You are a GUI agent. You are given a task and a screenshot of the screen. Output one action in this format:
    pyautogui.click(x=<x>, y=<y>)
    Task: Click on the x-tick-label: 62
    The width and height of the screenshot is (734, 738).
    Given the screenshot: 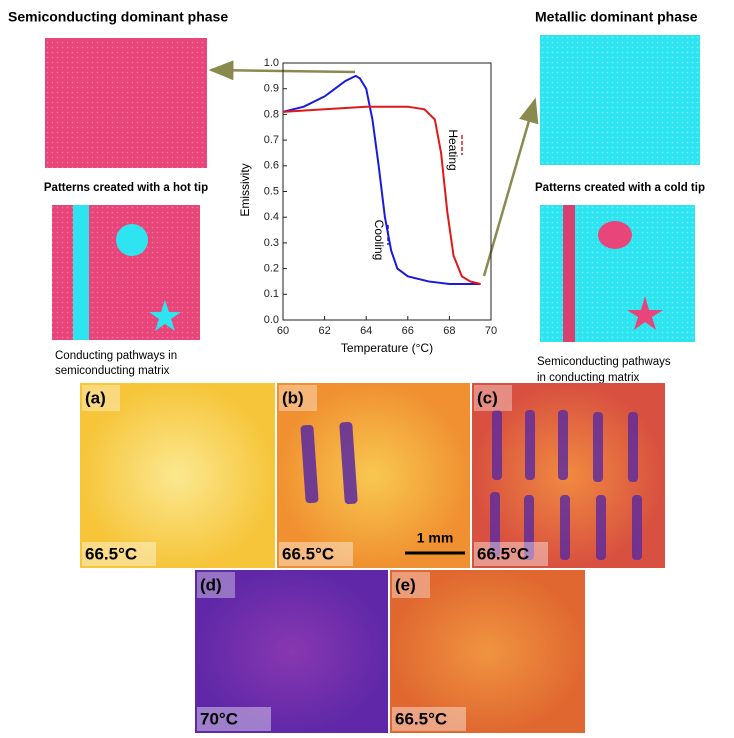 What is the action you would take?
    pyautogui.click(x=324, y=331)
    